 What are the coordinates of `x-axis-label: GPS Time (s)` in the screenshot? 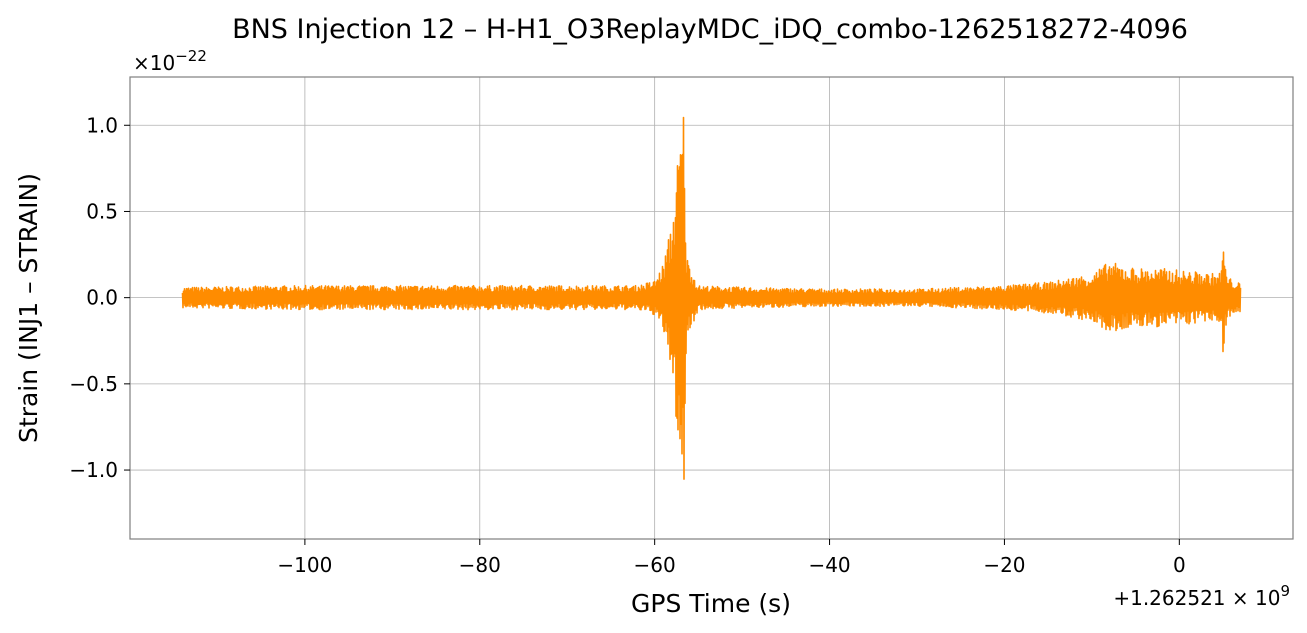 It's located at (711, 603).